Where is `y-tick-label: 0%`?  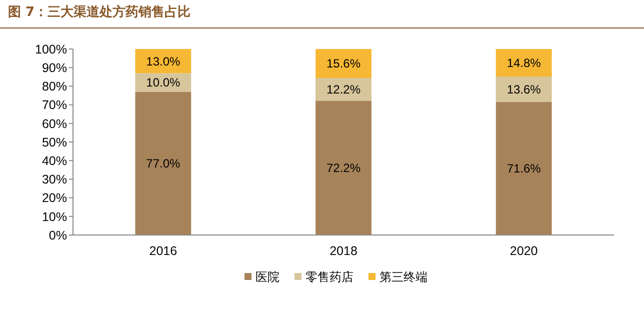 y-tick-label: 0% is located at coordinates (57, 235).